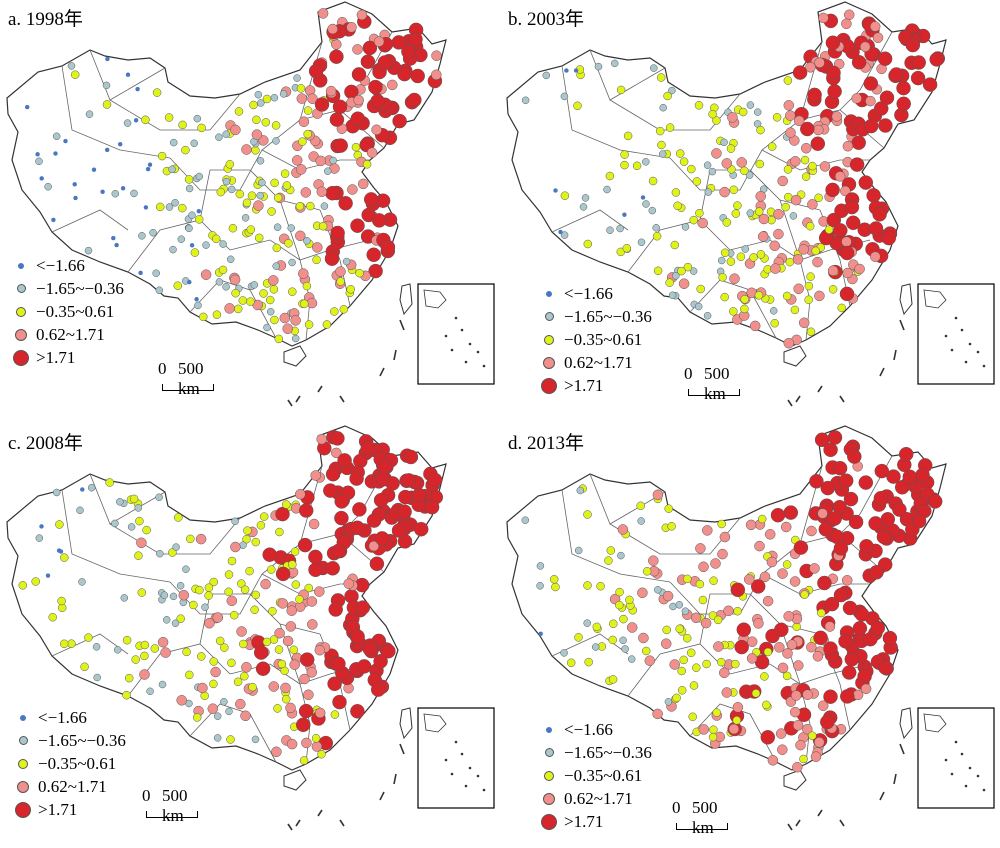 The width and height of the screenshot is (1000, 848). I want to click on taiwan-island, so click(406, 723).